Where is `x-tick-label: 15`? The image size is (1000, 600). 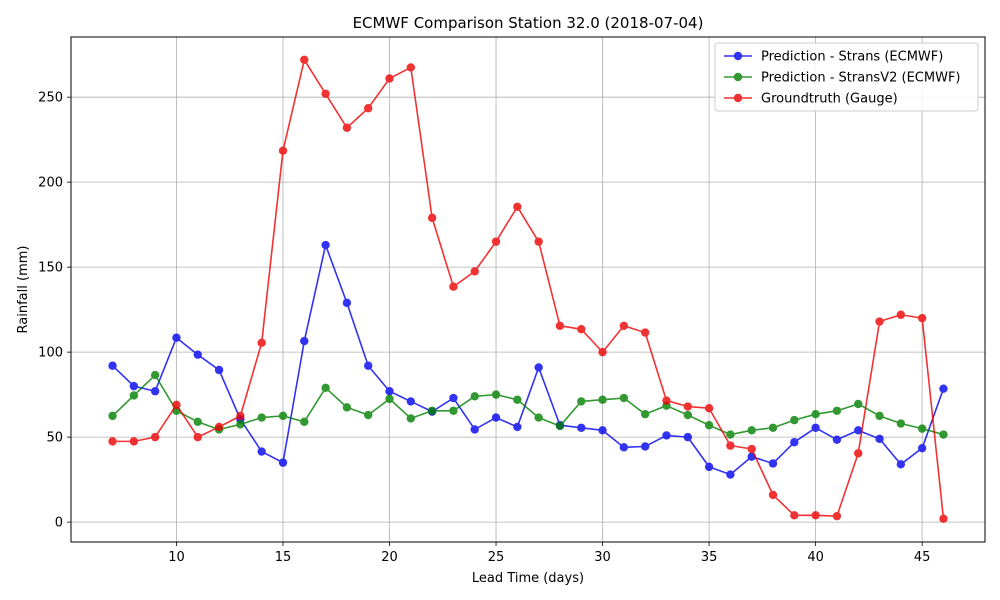
x-tick-label: 15 is located at coordinates (283, 557).